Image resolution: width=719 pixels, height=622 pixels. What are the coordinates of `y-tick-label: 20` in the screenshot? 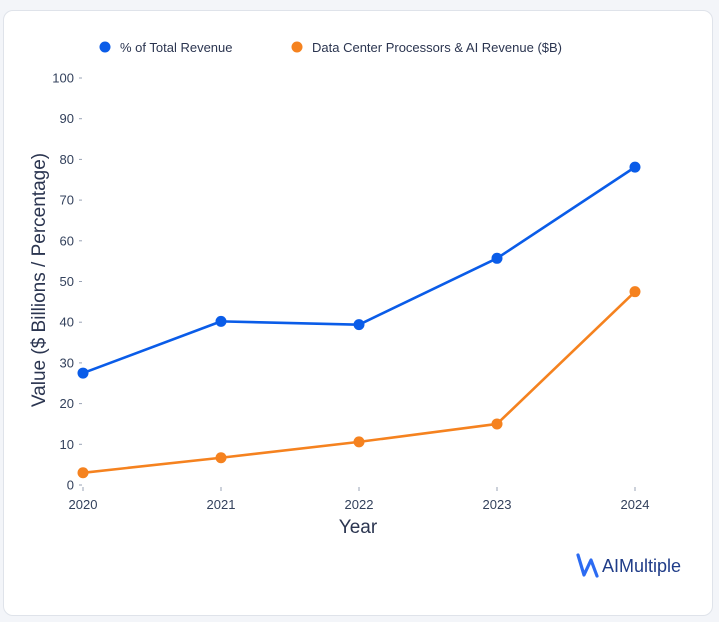 It's located at (67, 403).